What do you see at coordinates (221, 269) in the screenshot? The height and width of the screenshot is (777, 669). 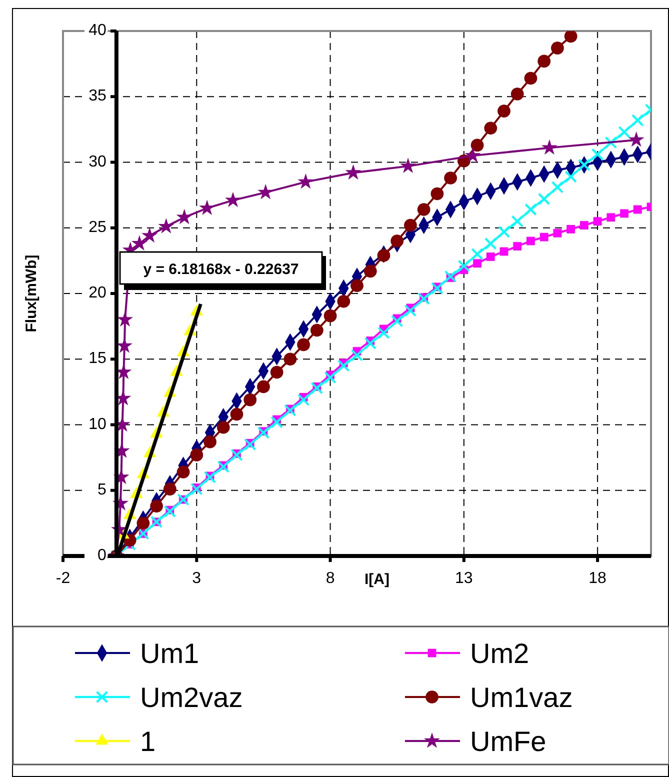 I see `annotation: y = 6.18168x - 0.22637` at bounding box center [221, 269].